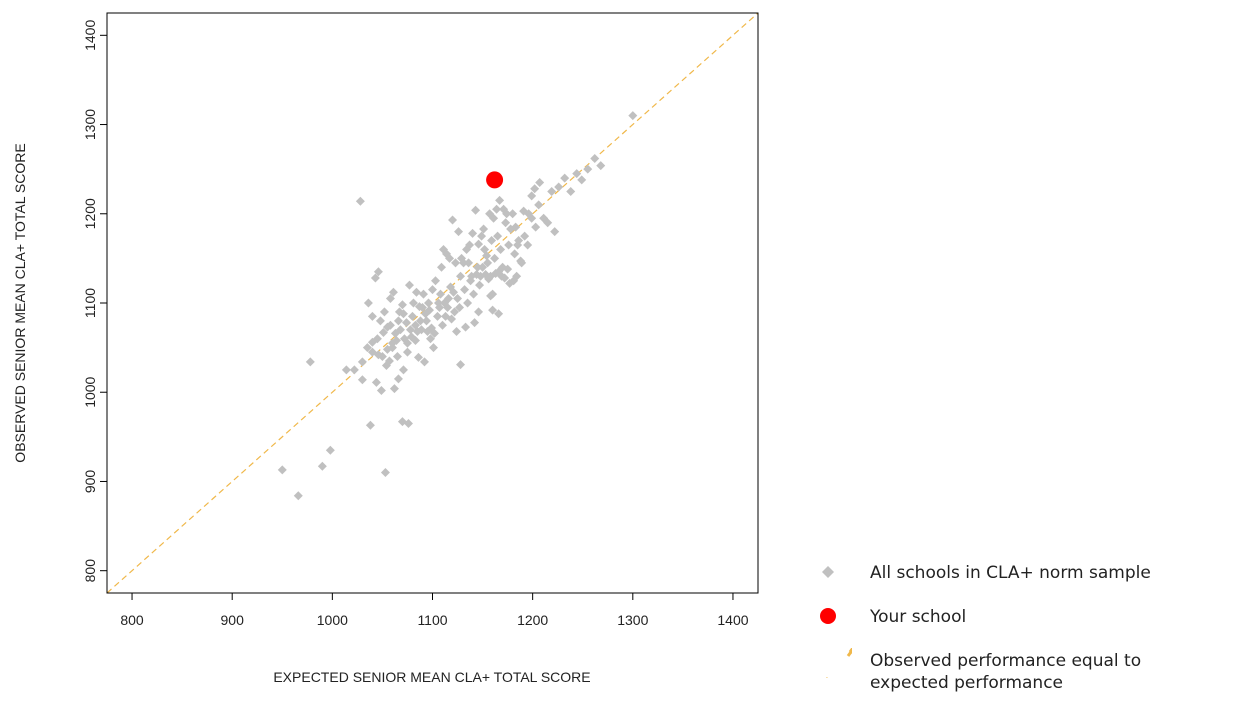 Image resolution: width=1238 pixels, height=706 pixels. What do you see at coordinates (732, 620) in the screenshot?
I see `x-tick-label: 1400` at bounding box center [732, 620].